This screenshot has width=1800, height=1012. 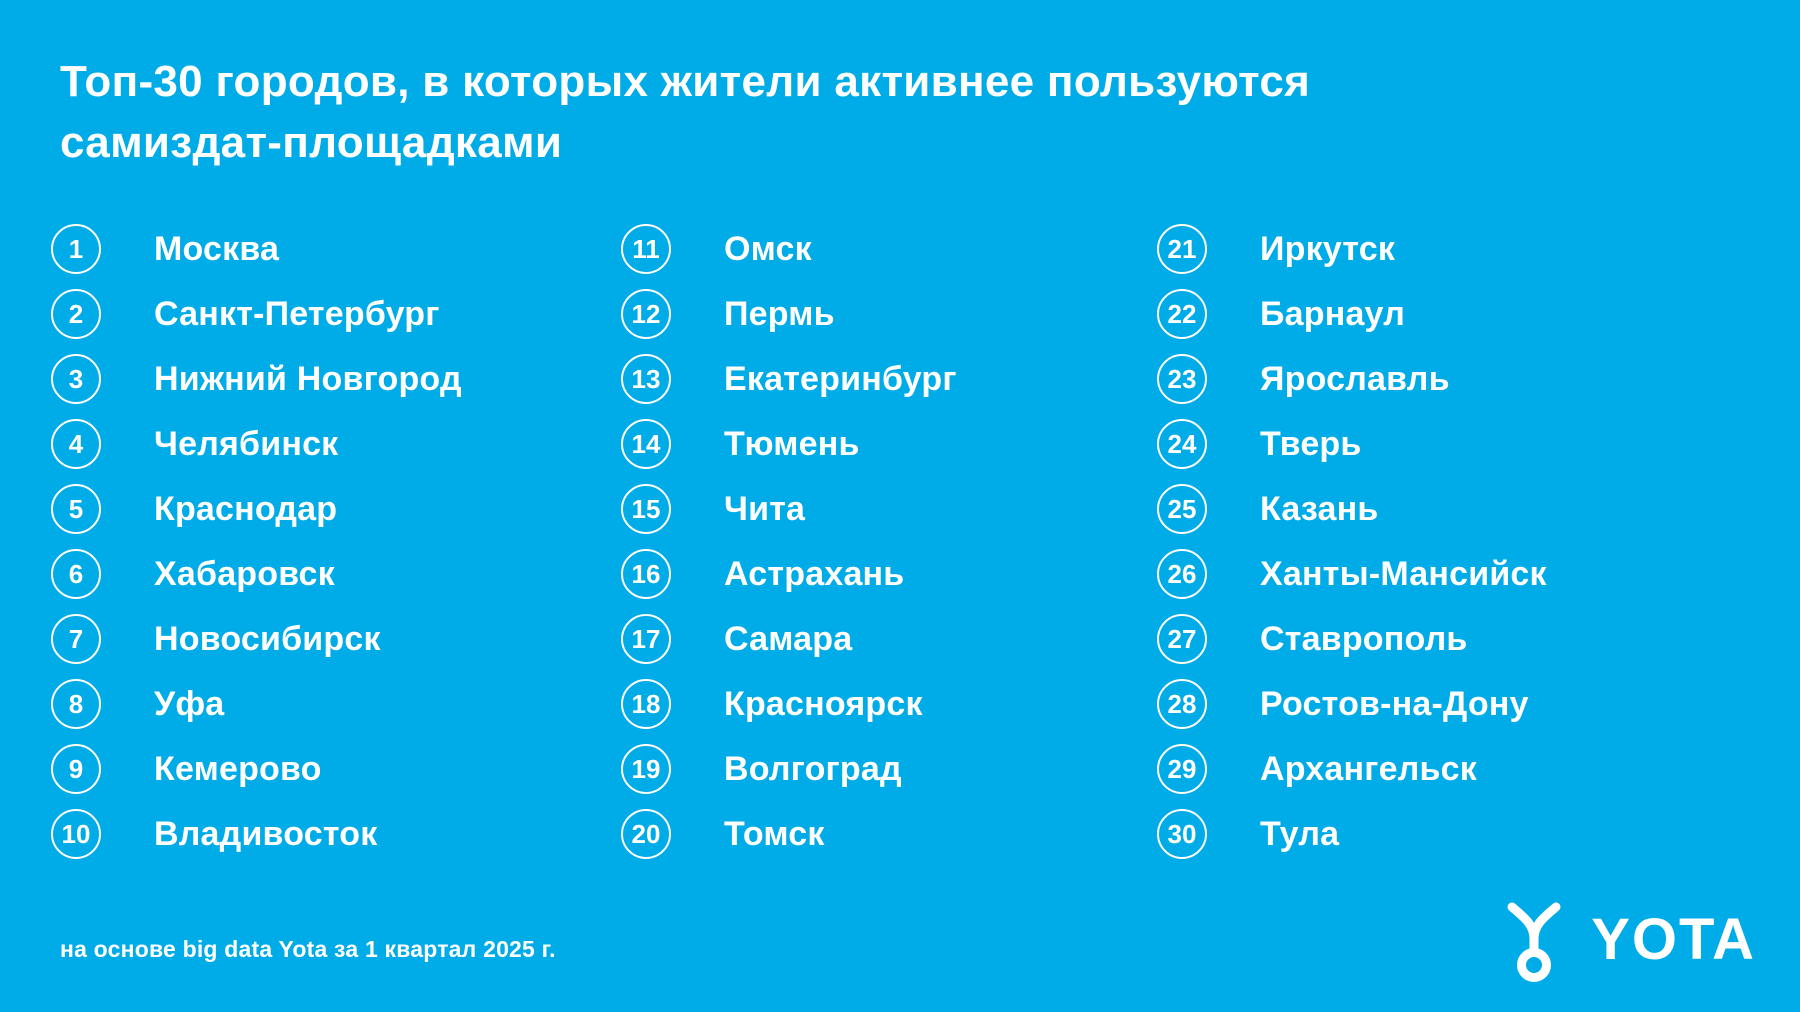 What do you see at coordinates (267, 638) in the screenshot?
I see `city-label: Новосибирск` at bounding box center [267, 638].